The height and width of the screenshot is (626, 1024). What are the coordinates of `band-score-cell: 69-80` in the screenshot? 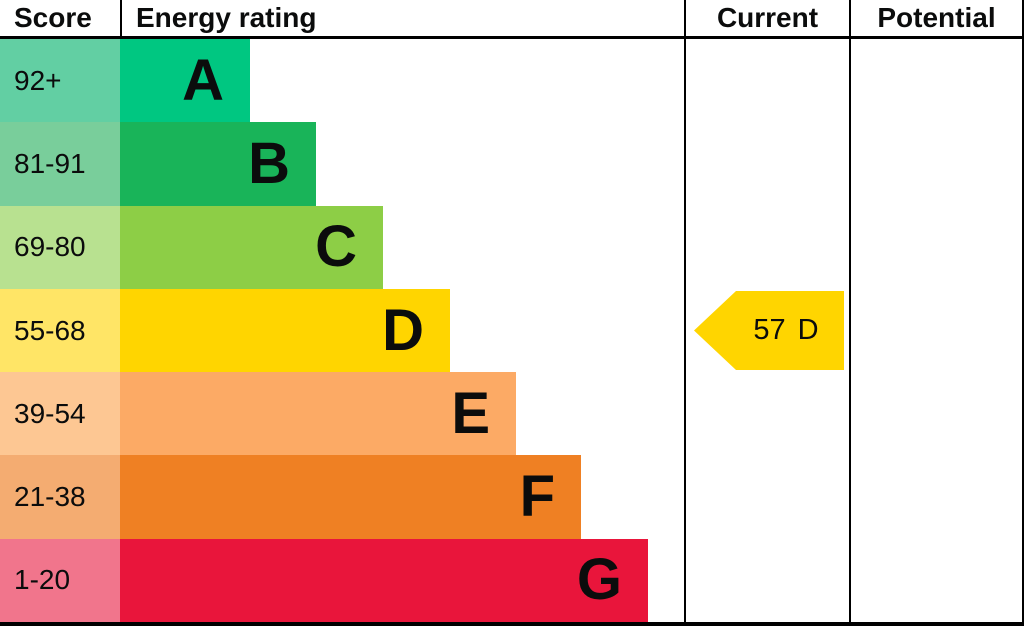 It's located at (60, 247).